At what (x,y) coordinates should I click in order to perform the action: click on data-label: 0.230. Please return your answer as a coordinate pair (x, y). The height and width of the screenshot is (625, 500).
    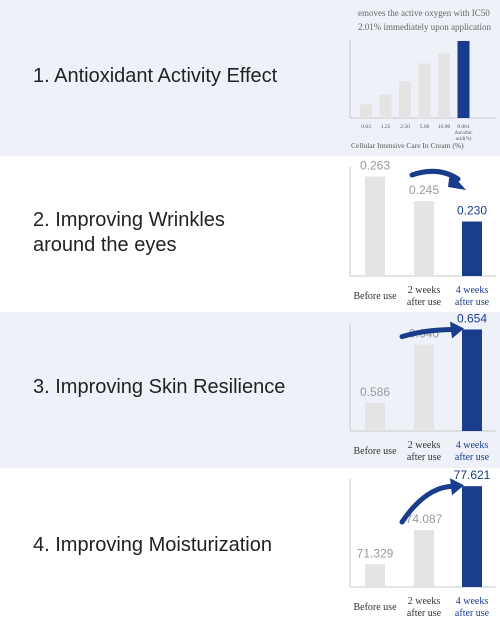
    Looking at the image, I should click on (472, 211).